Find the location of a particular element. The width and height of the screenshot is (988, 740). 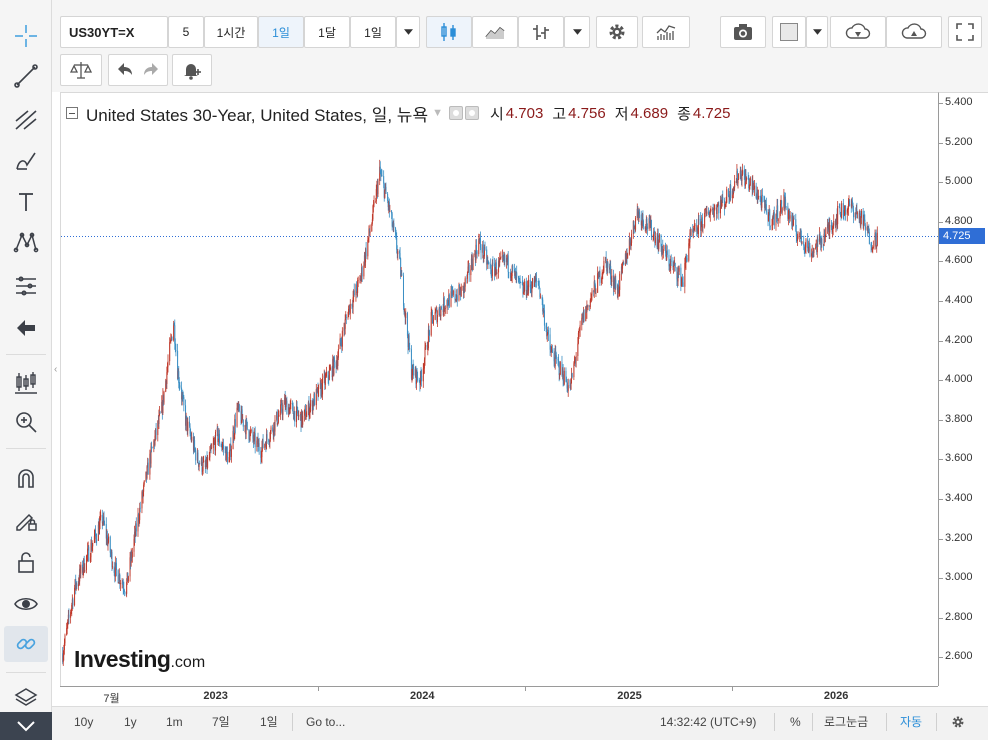

undo-icon is located at coordinates (125, 70).